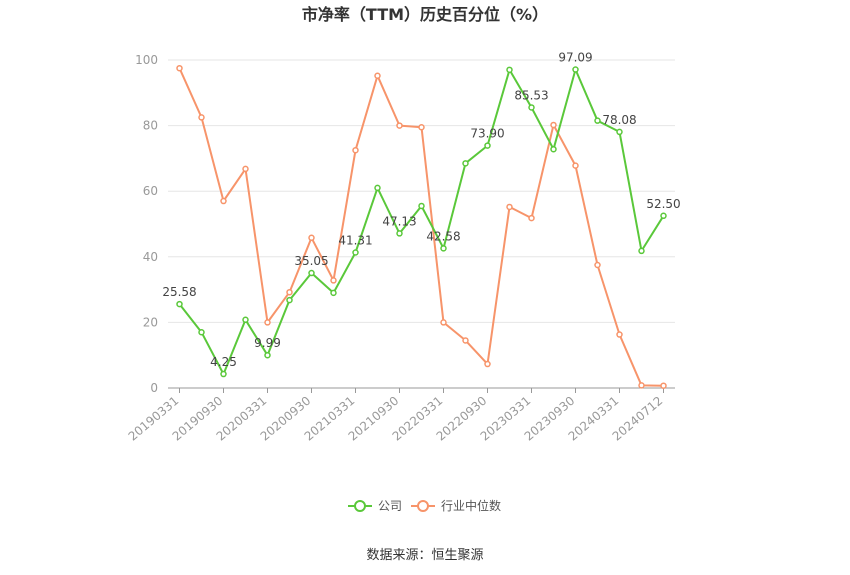 The width and height of the screenshot is (850, 575). I want to click on chart-title: 市净率（TTM）历史百分位（%）, so click(425, 14).